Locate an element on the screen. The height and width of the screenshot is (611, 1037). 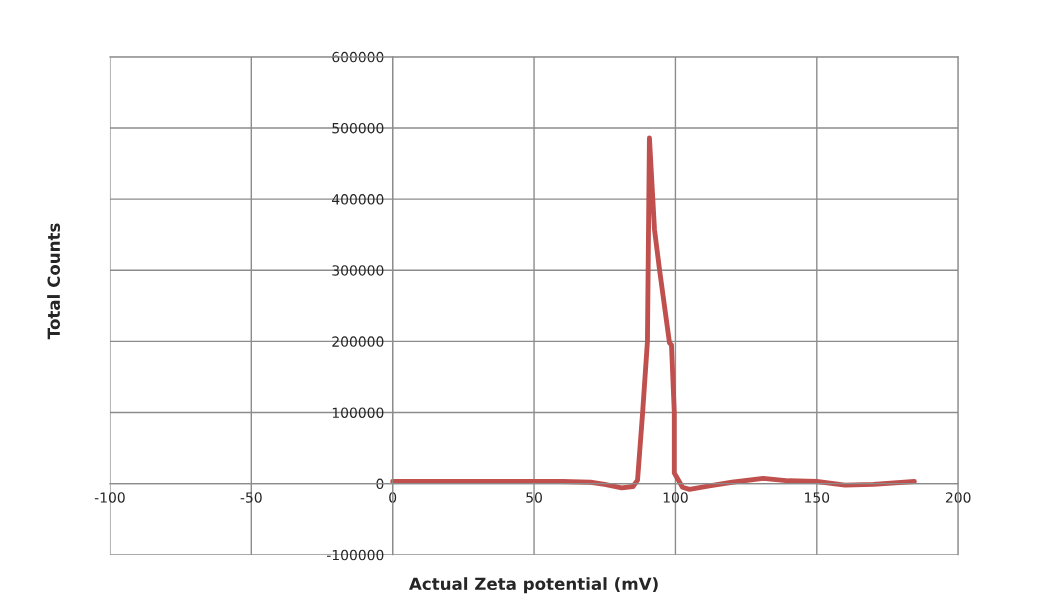
y-tick-label: 400000 is located at coordinates (358, 199).